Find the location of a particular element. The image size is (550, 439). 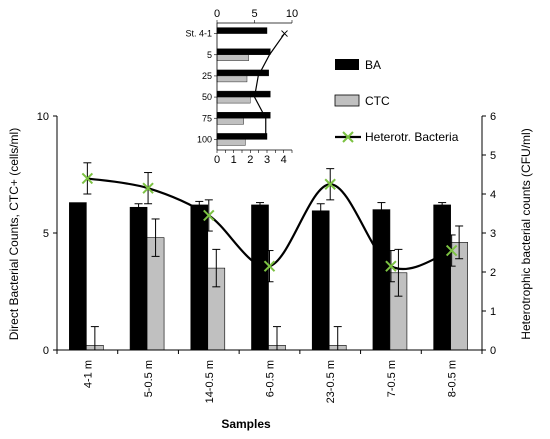

errorbar-ba-5-0-5-m is located at coordinates (138, 207).